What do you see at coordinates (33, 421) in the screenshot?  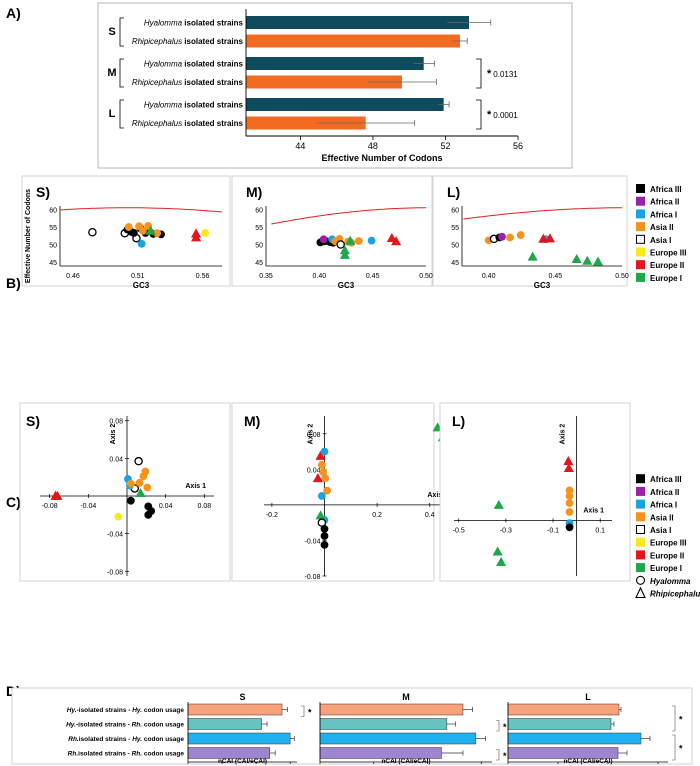 I see `panel-c-title: S)` at bounding box center [33, 421].